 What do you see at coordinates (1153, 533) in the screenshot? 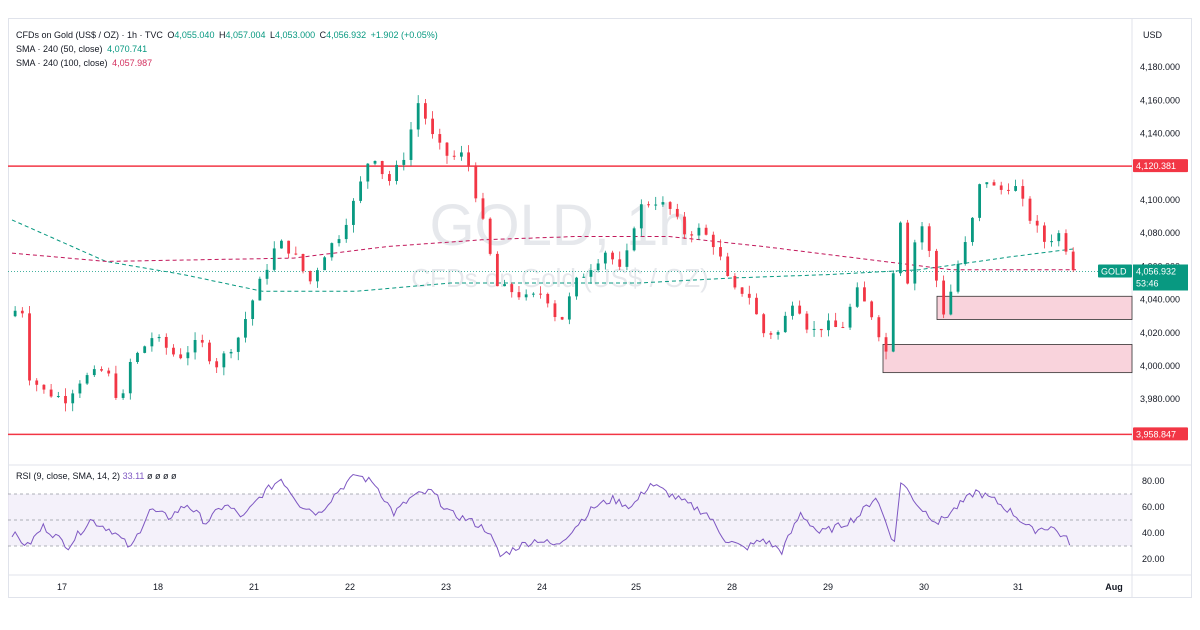
I see `rsi-tick-label: 40.00` at bounding box center [1153, 533].